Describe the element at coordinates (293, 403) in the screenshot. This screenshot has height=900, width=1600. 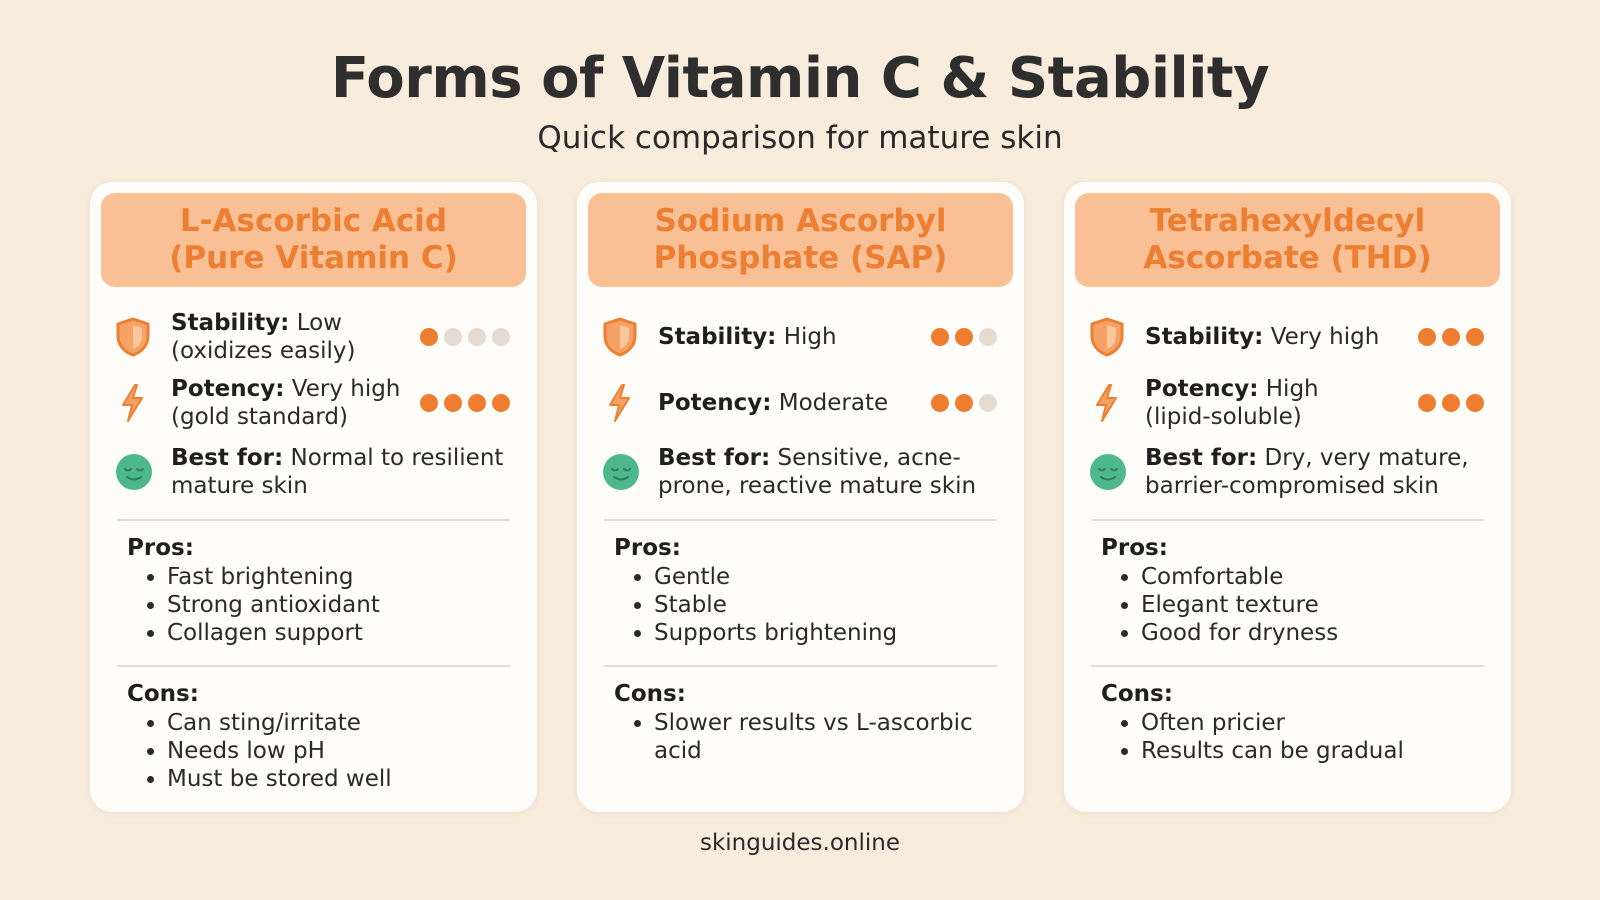
I see `potency-text: Potency: Very high (gold standard)` at that location.